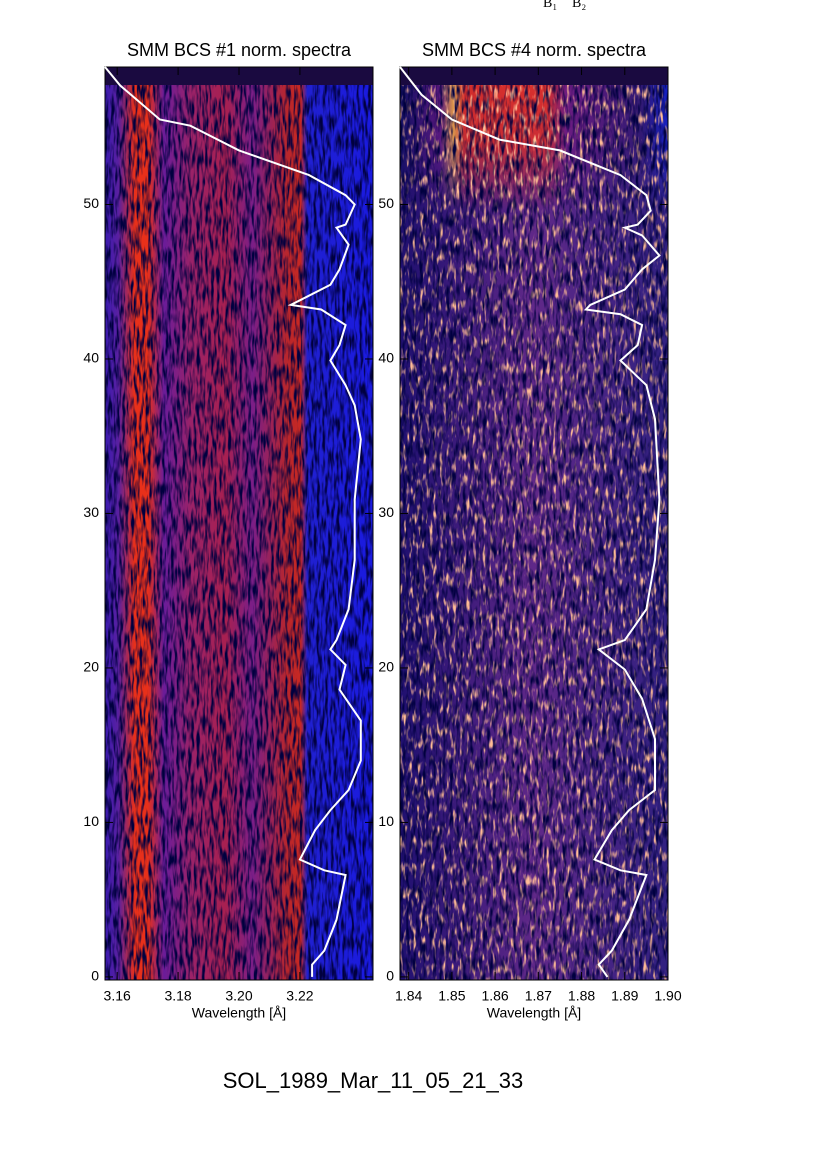 This screenshot has height=1169, width=826. What do you see at coordinates (239, 50) in the screenshot?
I see `chart-title: SMM BCS #1 norm. spectra` at bounding box center [239, 50].